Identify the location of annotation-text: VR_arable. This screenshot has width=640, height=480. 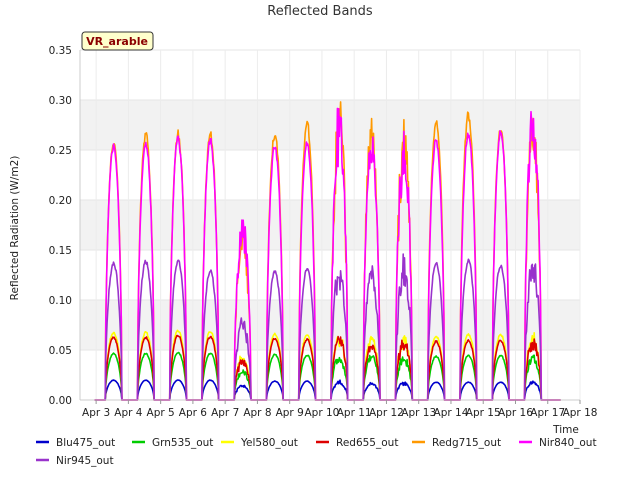
(117, 41).